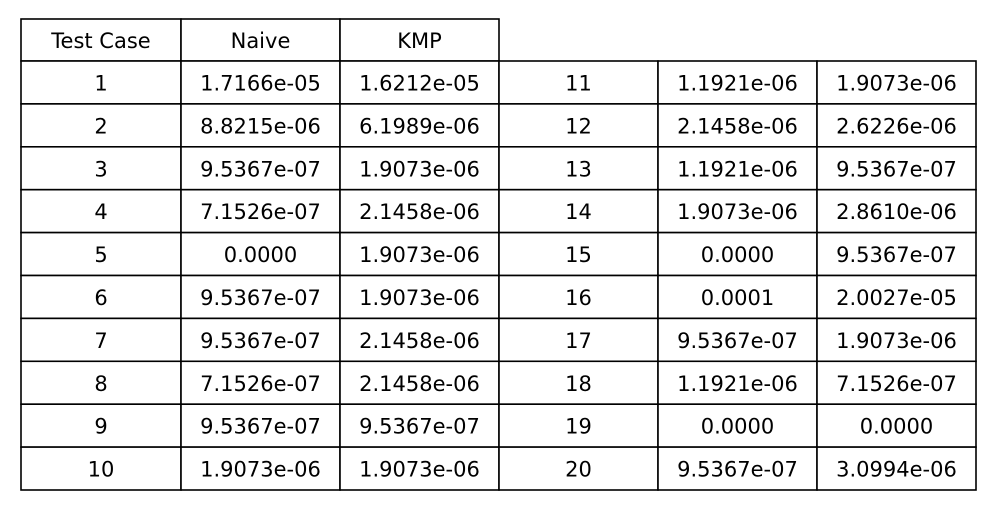  I want to click on kmp-time-cell: 3.0994e-06, so click(896, 470).